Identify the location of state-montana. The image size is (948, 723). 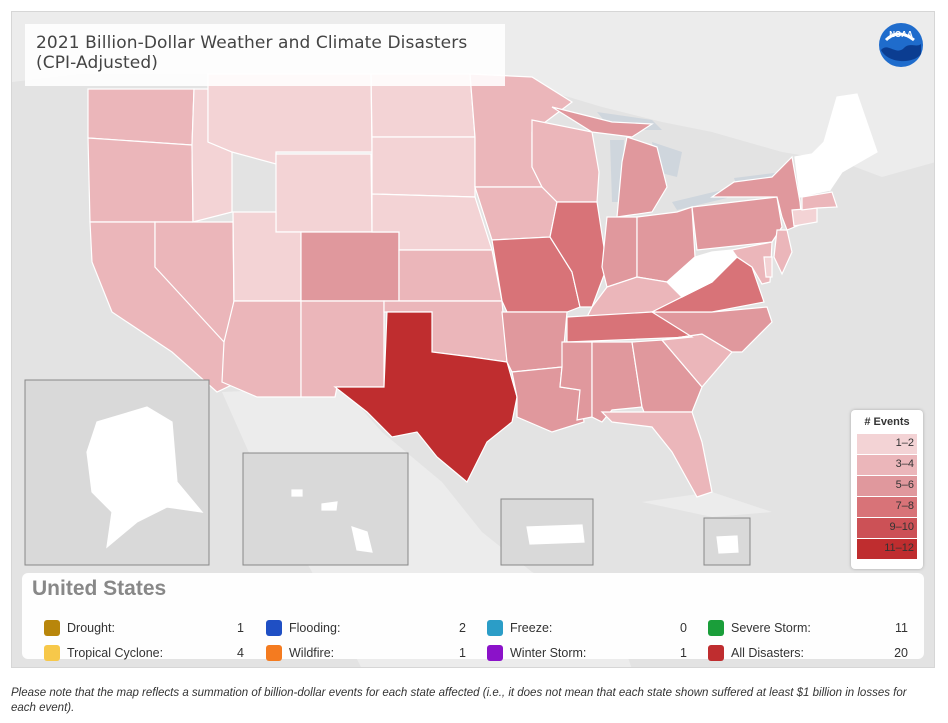
(290, 119).